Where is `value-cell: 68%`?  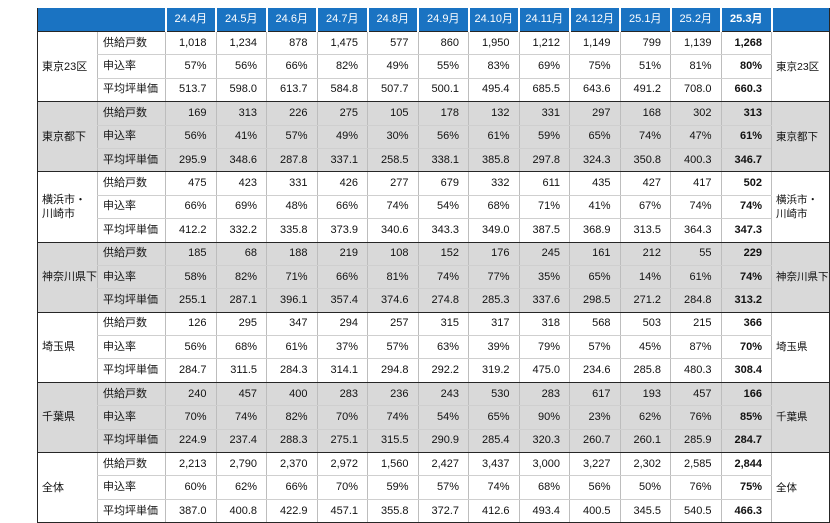
value-cell: 68% is located at coordinates (544, 487).